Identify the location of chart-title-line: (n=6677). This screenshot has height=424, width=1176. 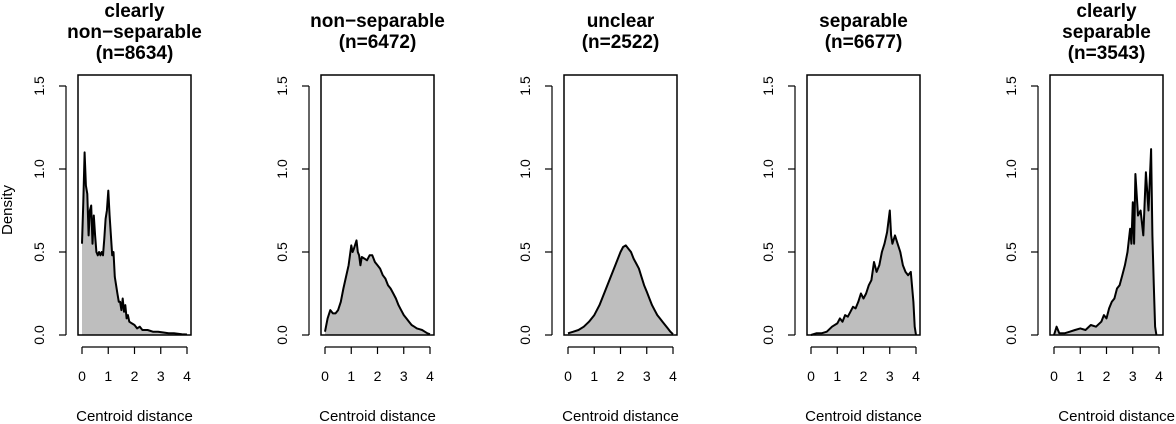
(864, 42).